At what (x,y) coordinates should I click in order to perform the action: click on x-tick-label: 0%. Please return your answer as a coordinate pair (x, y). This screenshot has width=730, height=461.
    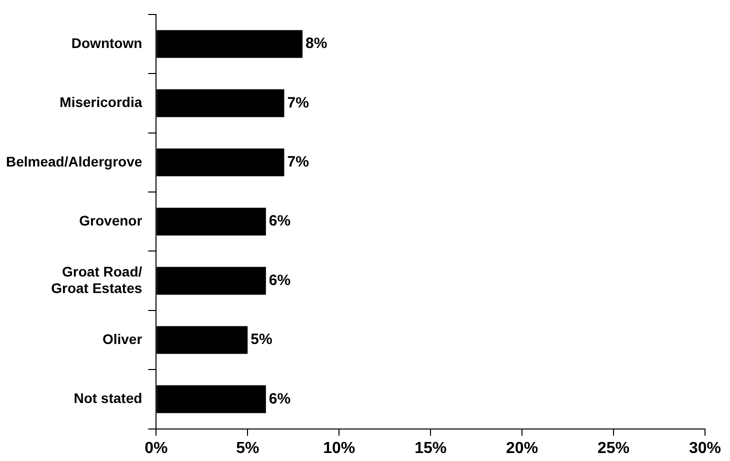
    Looking at the image, I should click on (156, 448).